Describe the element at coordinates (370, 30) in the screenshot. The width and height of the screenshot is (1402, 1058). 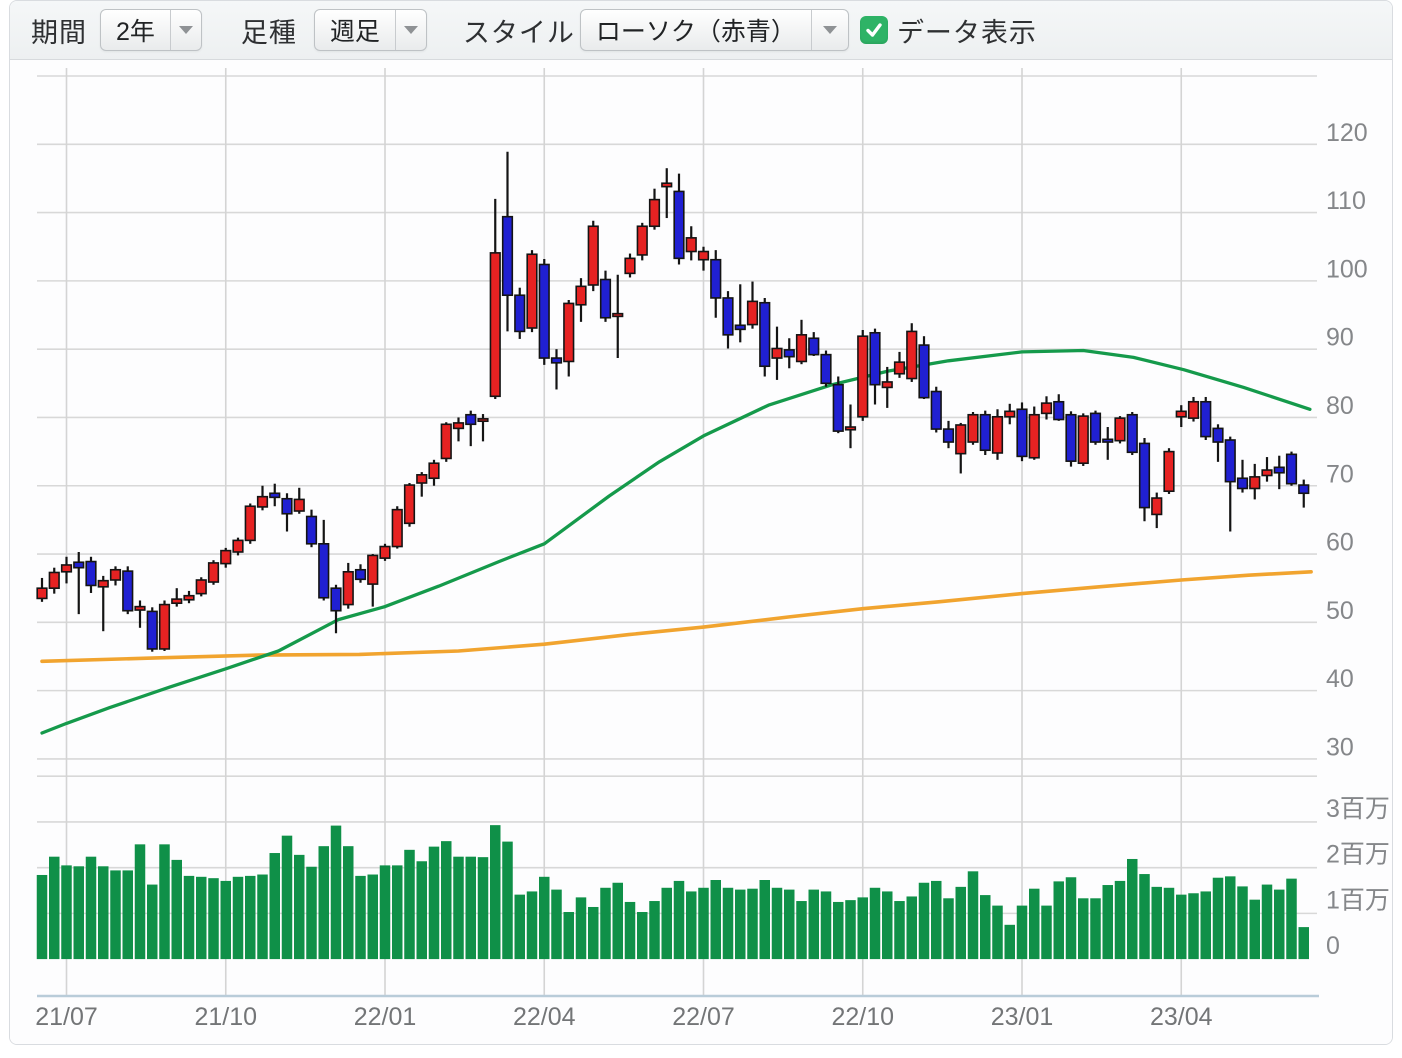
I see `bar-type-select: 週足` at that location.